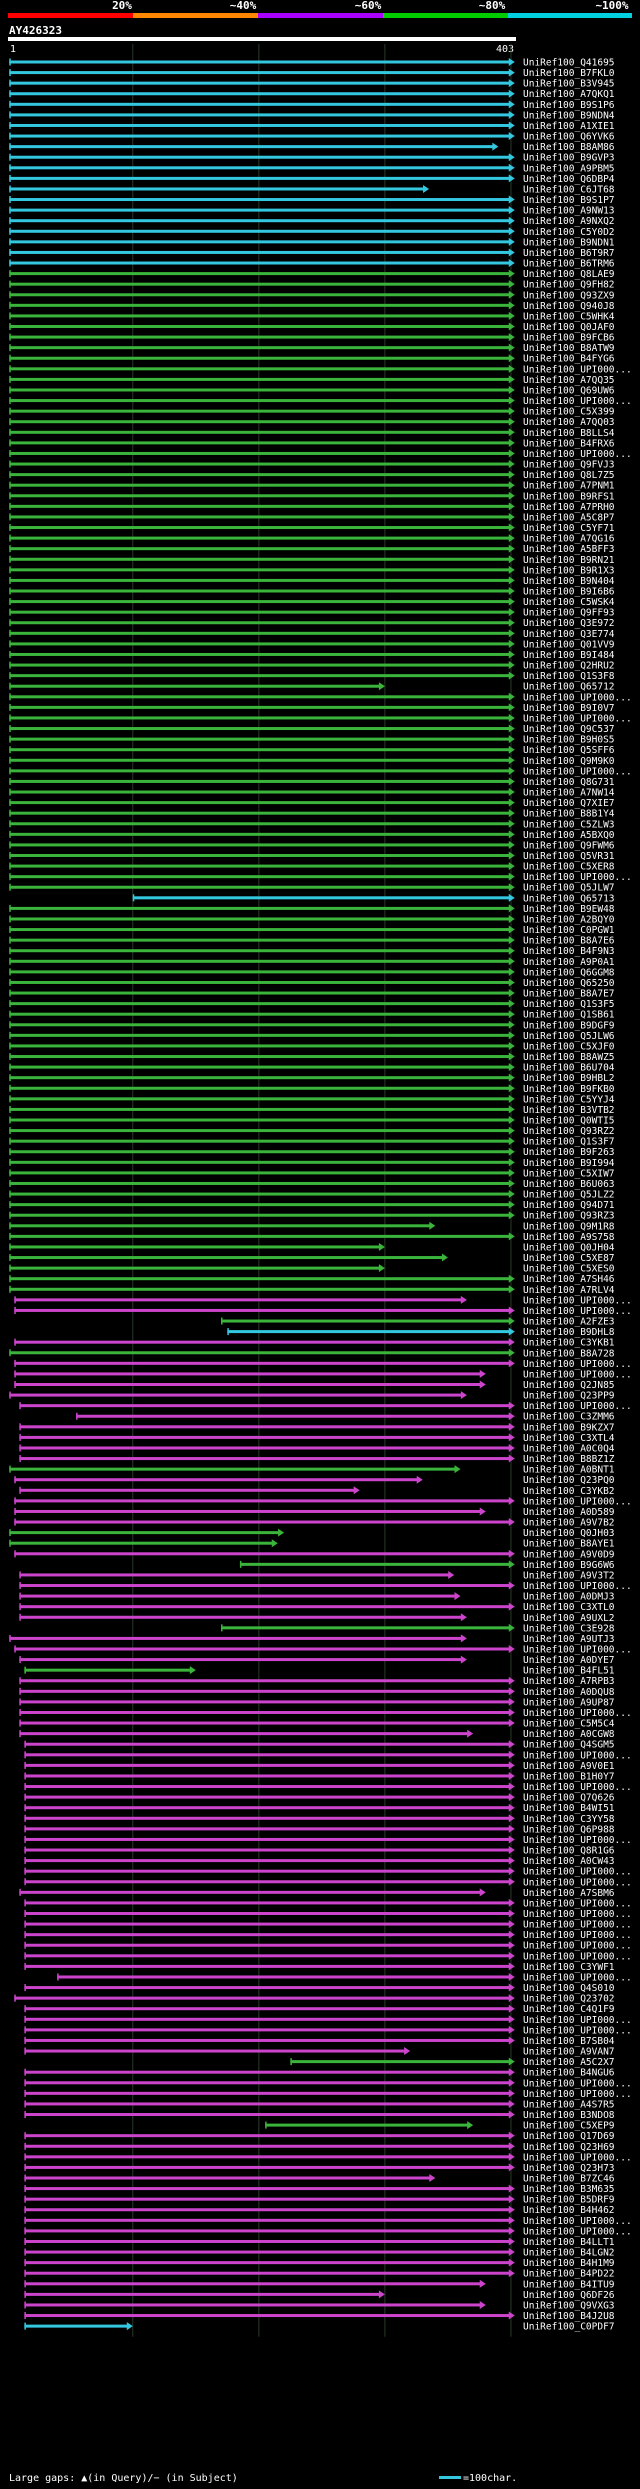 The image size is (640, 2489). What do you see at coordinates (569, 581) in the screenshot?
I see `hit-label: UniRef100_B9N404` at bounding box center [569, 581].